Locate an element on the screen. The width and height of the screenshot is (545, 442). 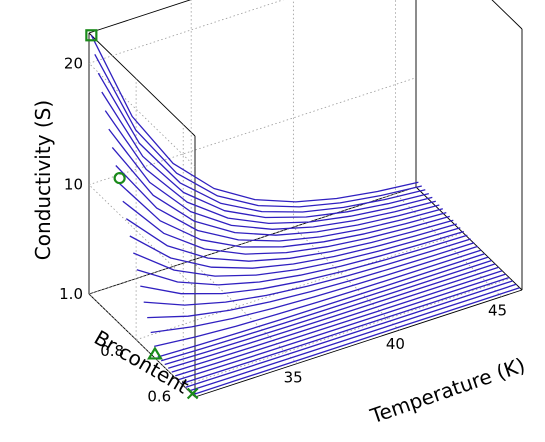
y-axis-title: Br content is located at coordinates (141, 361).